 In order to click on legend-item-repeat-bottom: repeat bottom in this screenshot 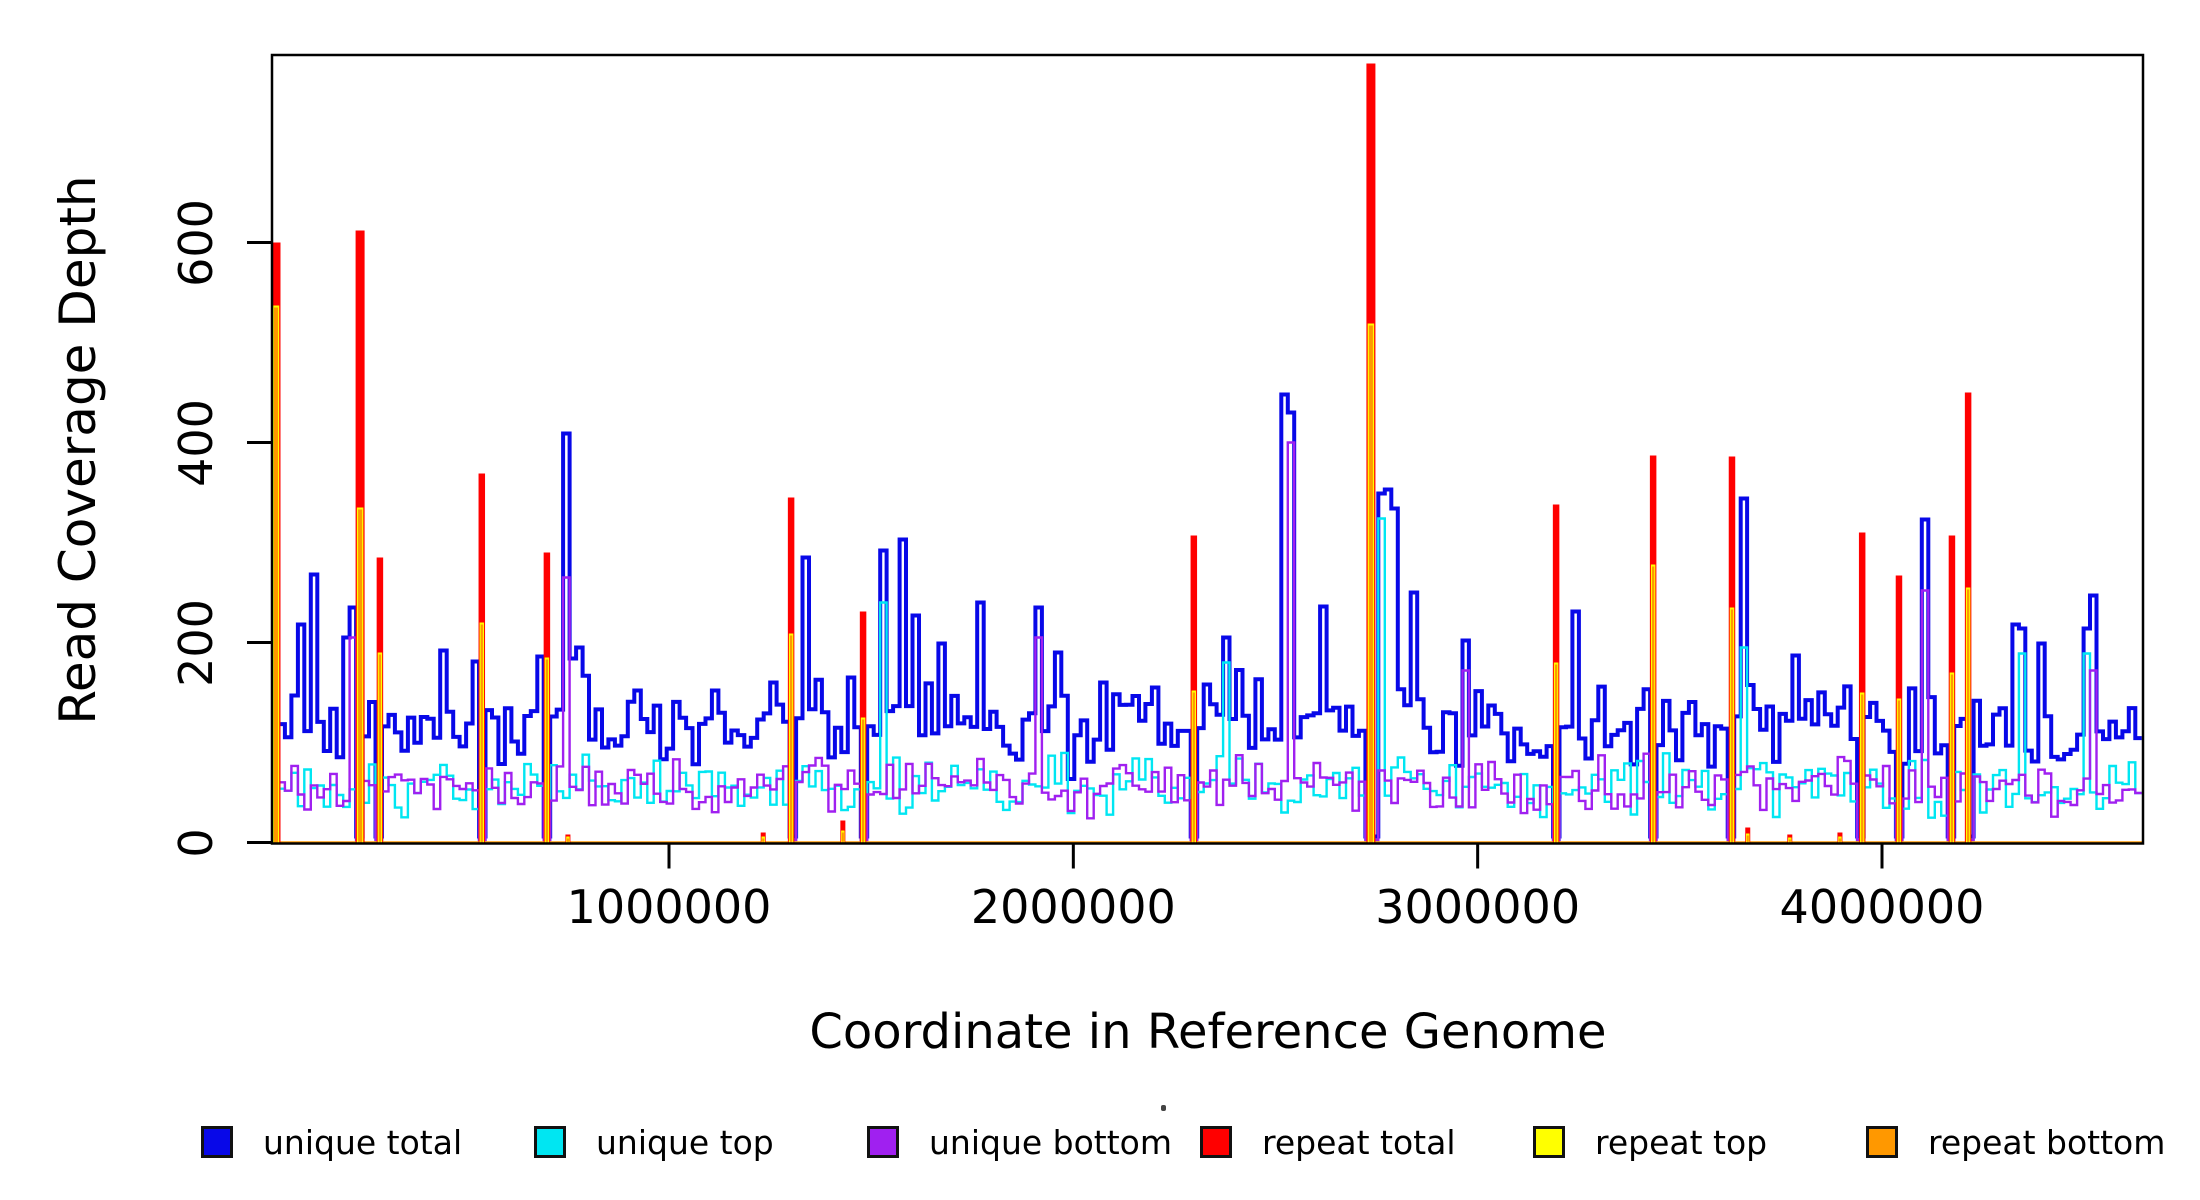, I will do `click(2015, 1142)`.